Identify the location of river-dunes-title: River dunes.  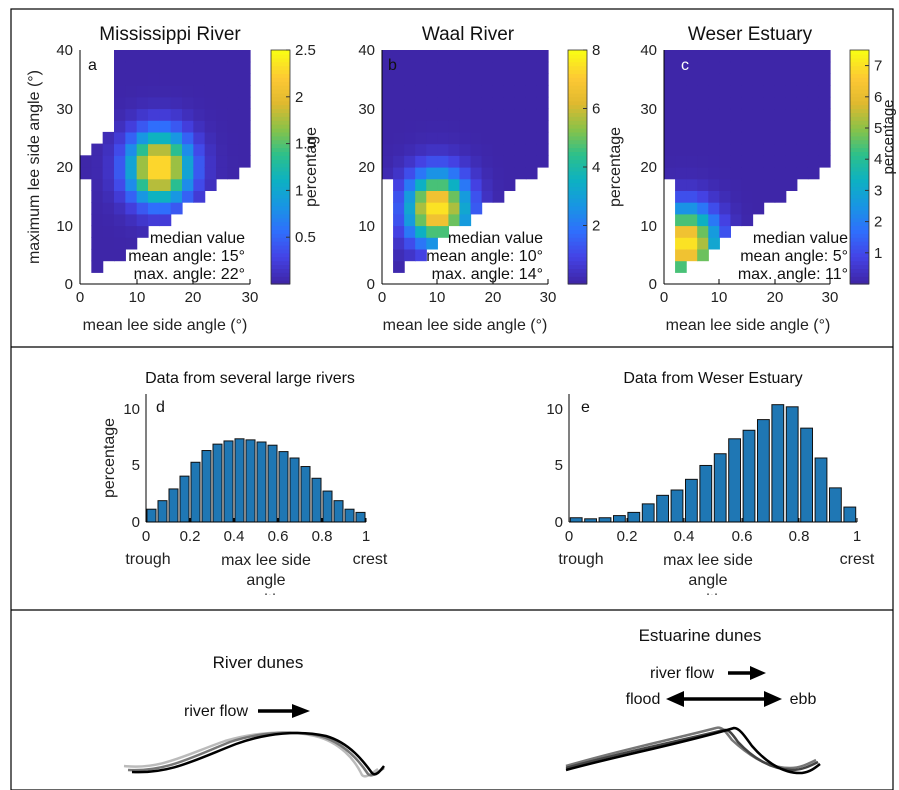
(258, 662).